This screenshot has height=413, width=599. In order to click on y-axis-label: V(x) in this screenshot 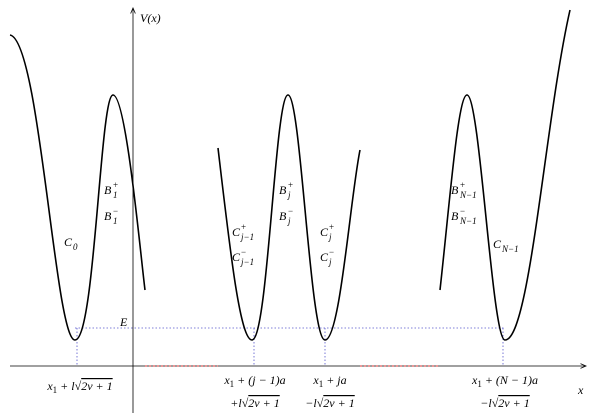, I will do `click(150, 18)`.